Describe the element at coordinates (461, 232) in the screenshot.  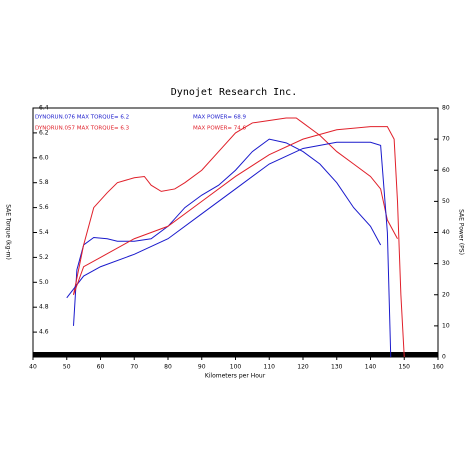
I see `y2-axis-label: SAE Power (PS)` at that location.